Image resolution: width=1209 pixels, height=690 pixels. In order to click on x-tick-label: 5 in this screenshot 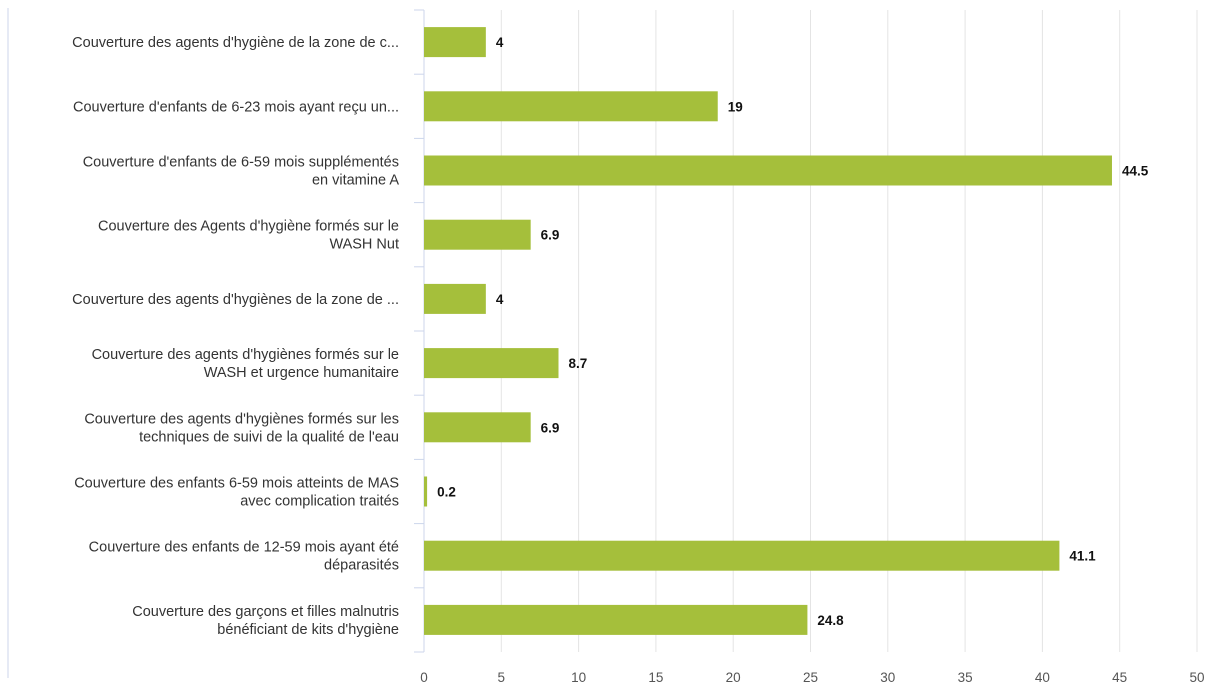, I will do `click(502, 677)`.